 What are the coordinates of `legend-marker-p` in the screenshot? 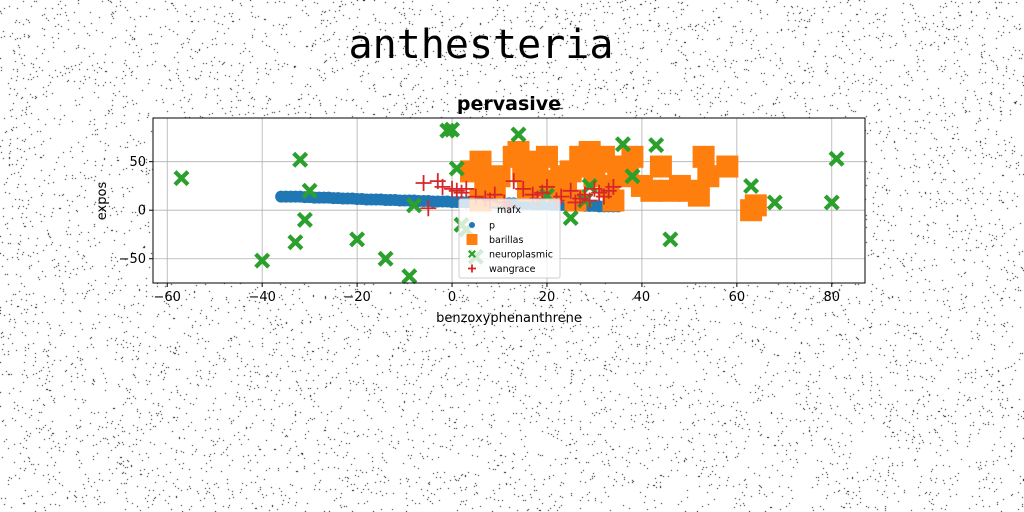 It's located at (472, 225).